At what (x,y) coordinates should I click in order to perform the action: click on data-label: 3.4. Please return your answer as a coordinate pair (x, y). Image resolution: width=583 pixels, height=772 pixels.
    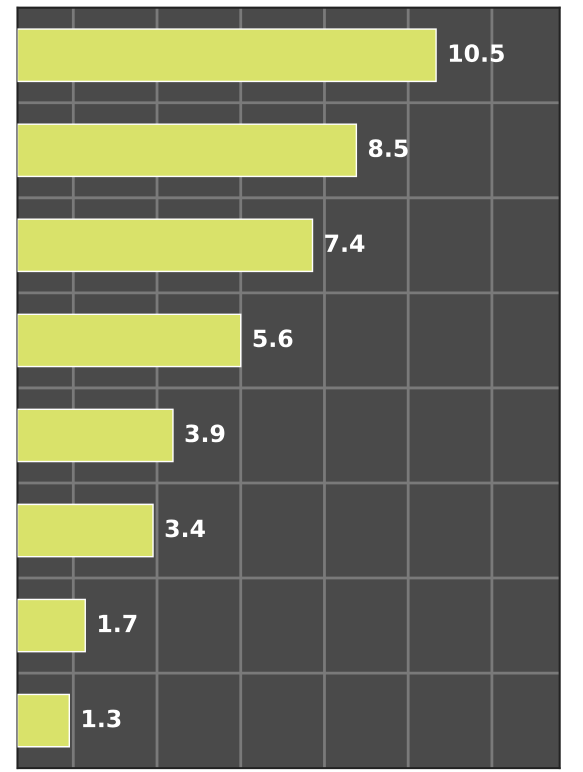
    Looking at the image, I should click on (185, 529).